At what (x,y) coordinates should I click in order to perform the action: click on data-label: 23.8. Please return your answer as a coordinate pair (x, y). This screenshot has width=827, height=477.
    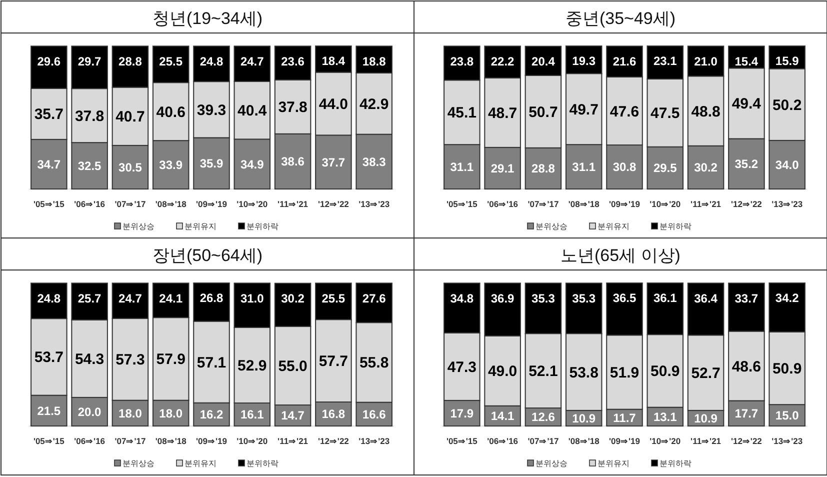
    Looking at the image, I should click on (462, 61).